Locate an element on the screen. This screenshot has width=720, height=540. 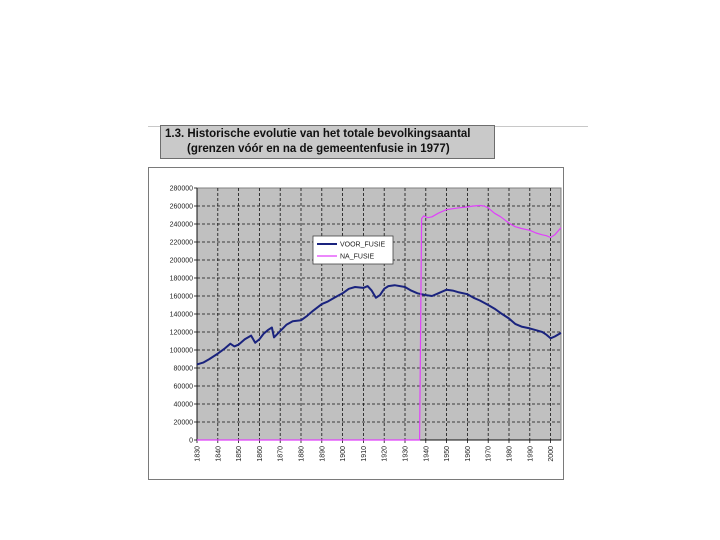
x-tick-label: 1990 is located at coordinates (530, 454).